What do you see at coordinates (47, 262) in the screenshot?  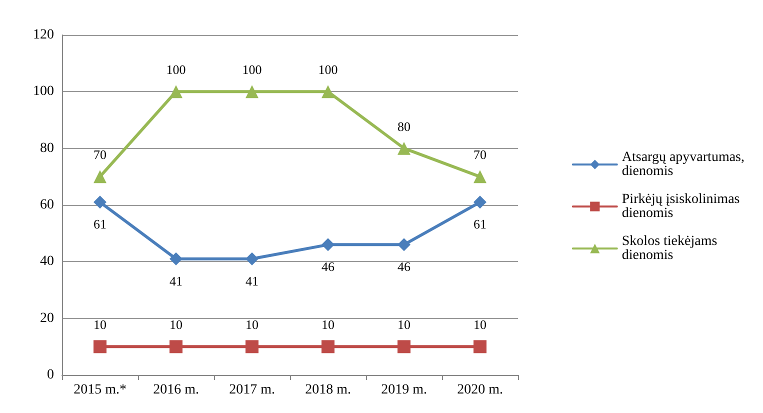 I see `y-tick-label: 40` at bounding box center [47, 262].